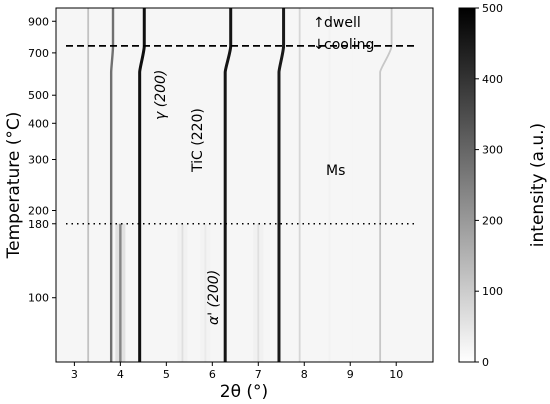 This screenshot has width=550, height=404. I want to click on y-tick-label: 400, so click(38, 123).